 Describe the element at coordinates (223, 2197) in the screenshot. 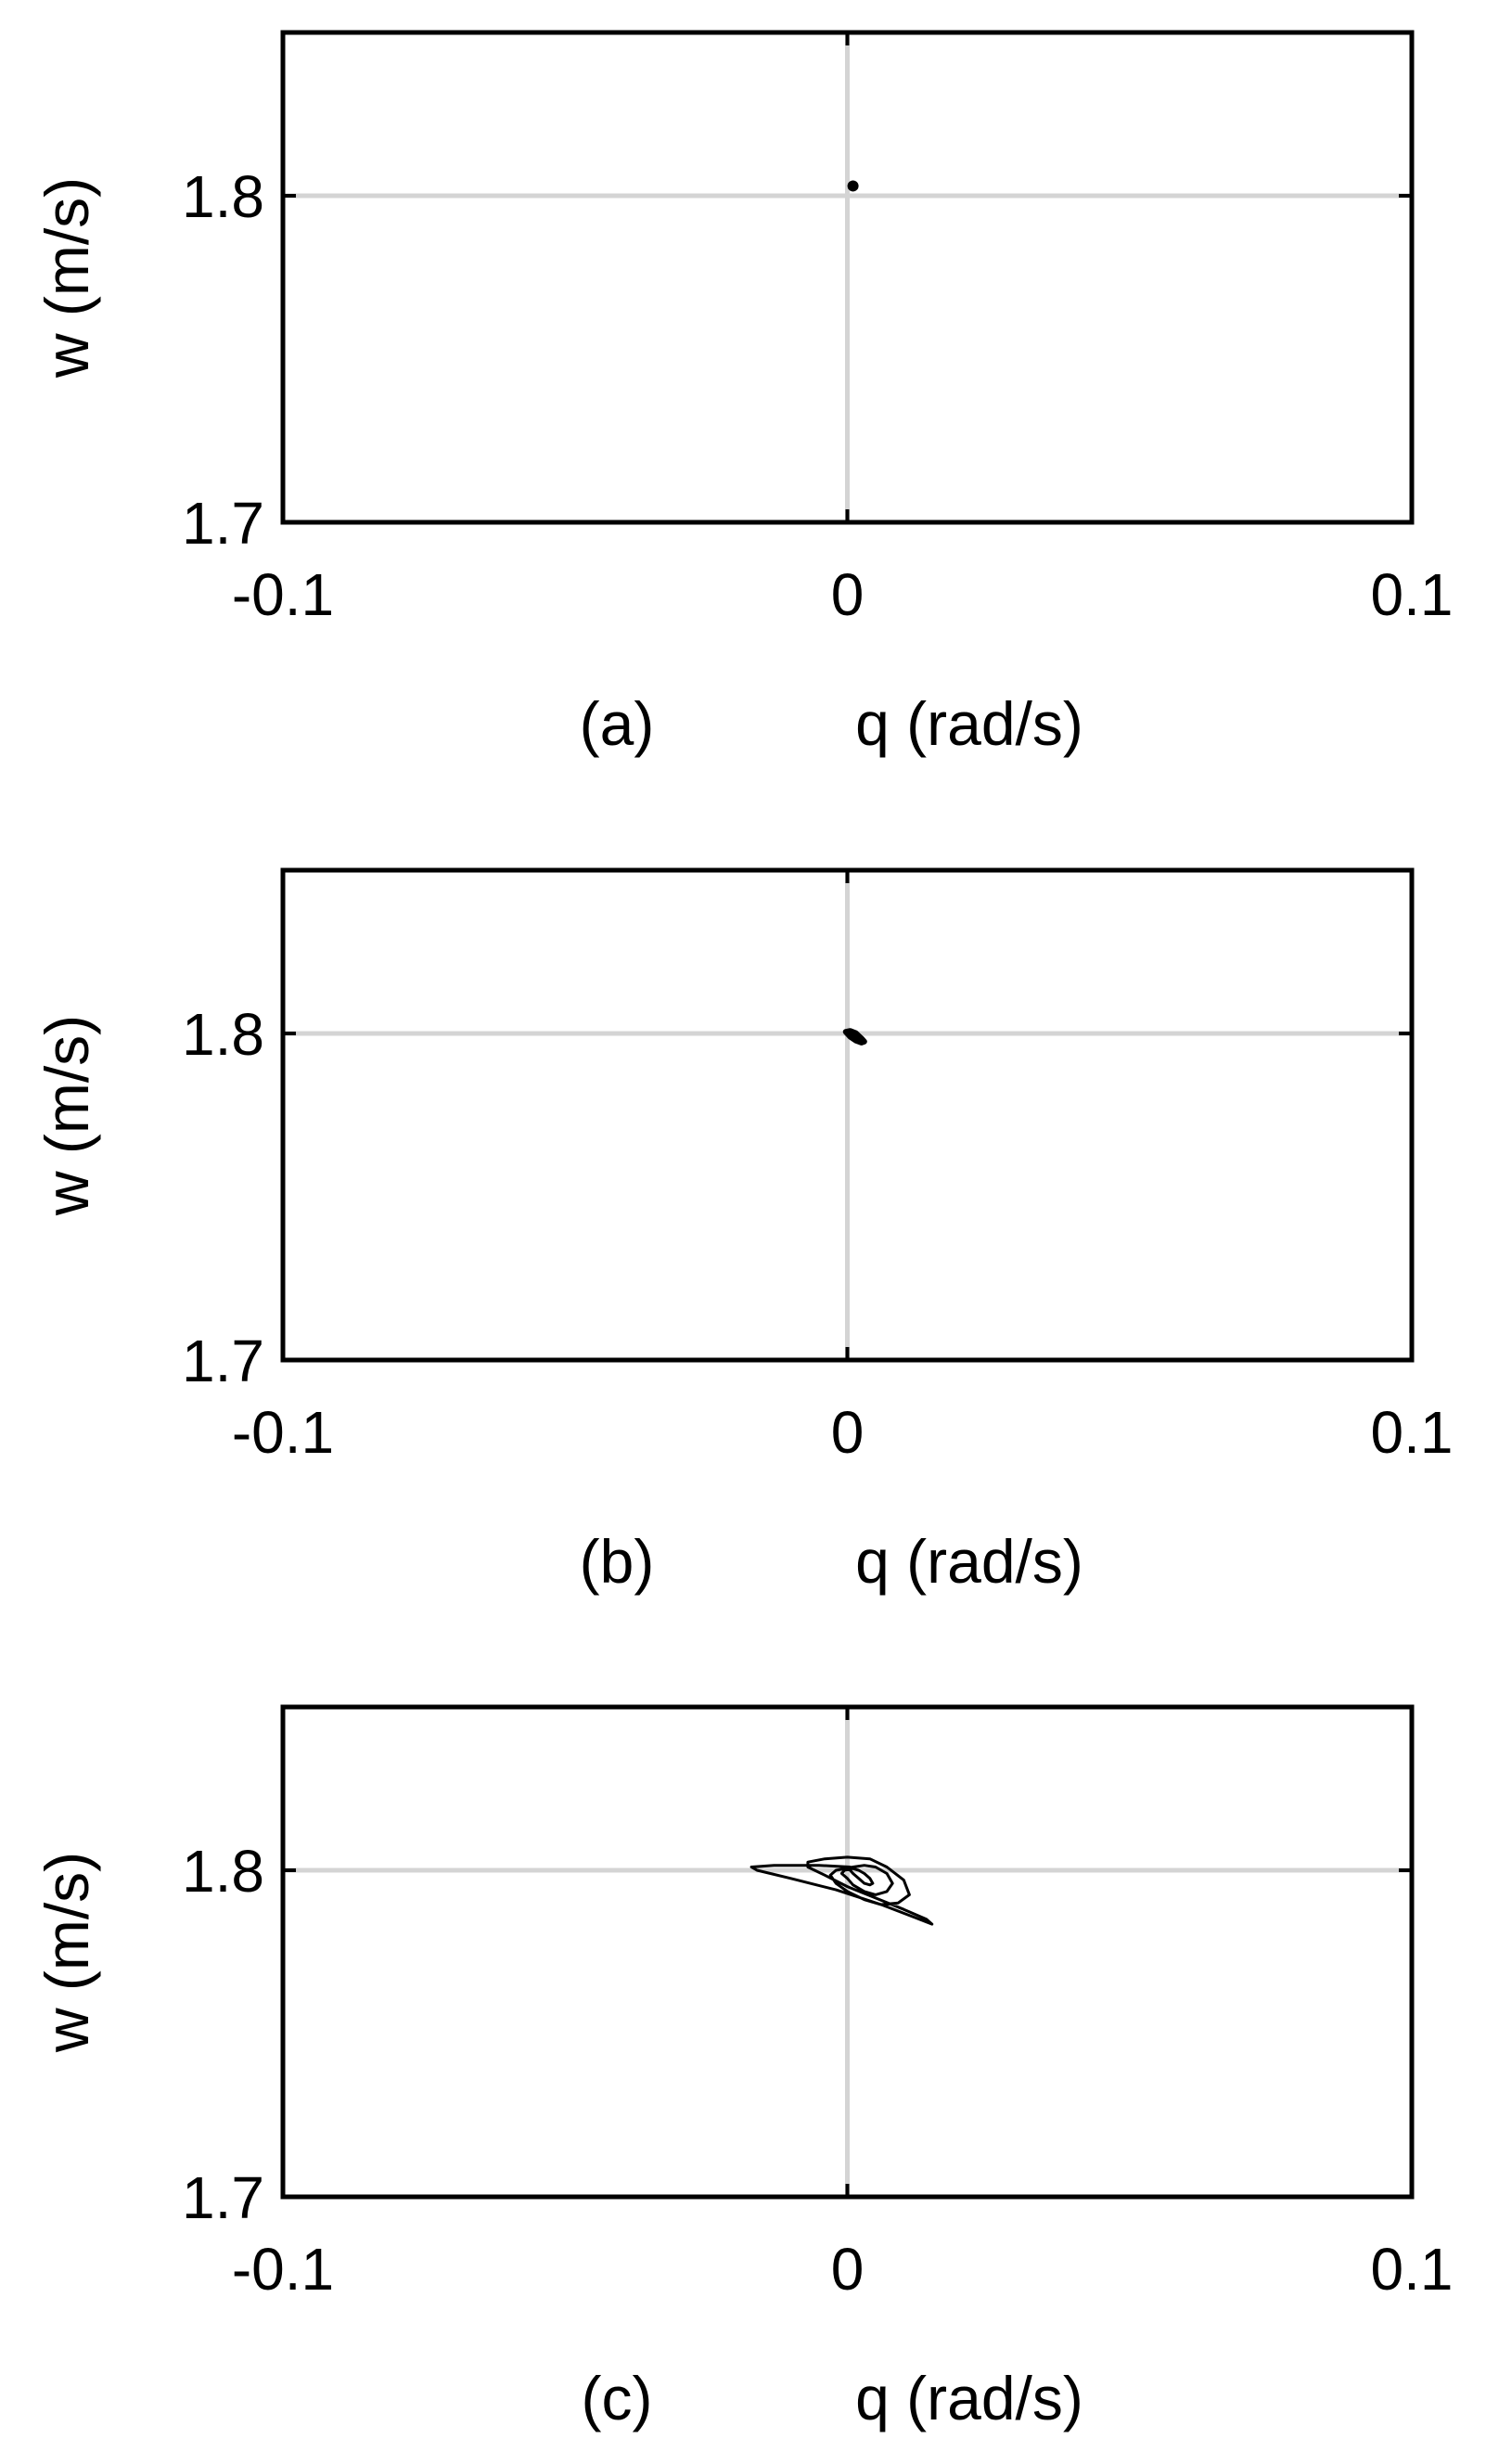

I see `panel-c-ytick-label: 1.7` at that location.